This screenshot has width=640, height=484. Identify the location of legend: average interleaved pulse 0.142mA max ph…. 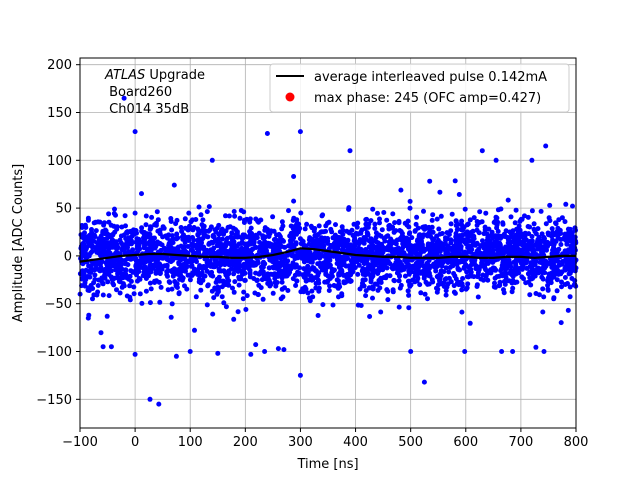
(419, 88).